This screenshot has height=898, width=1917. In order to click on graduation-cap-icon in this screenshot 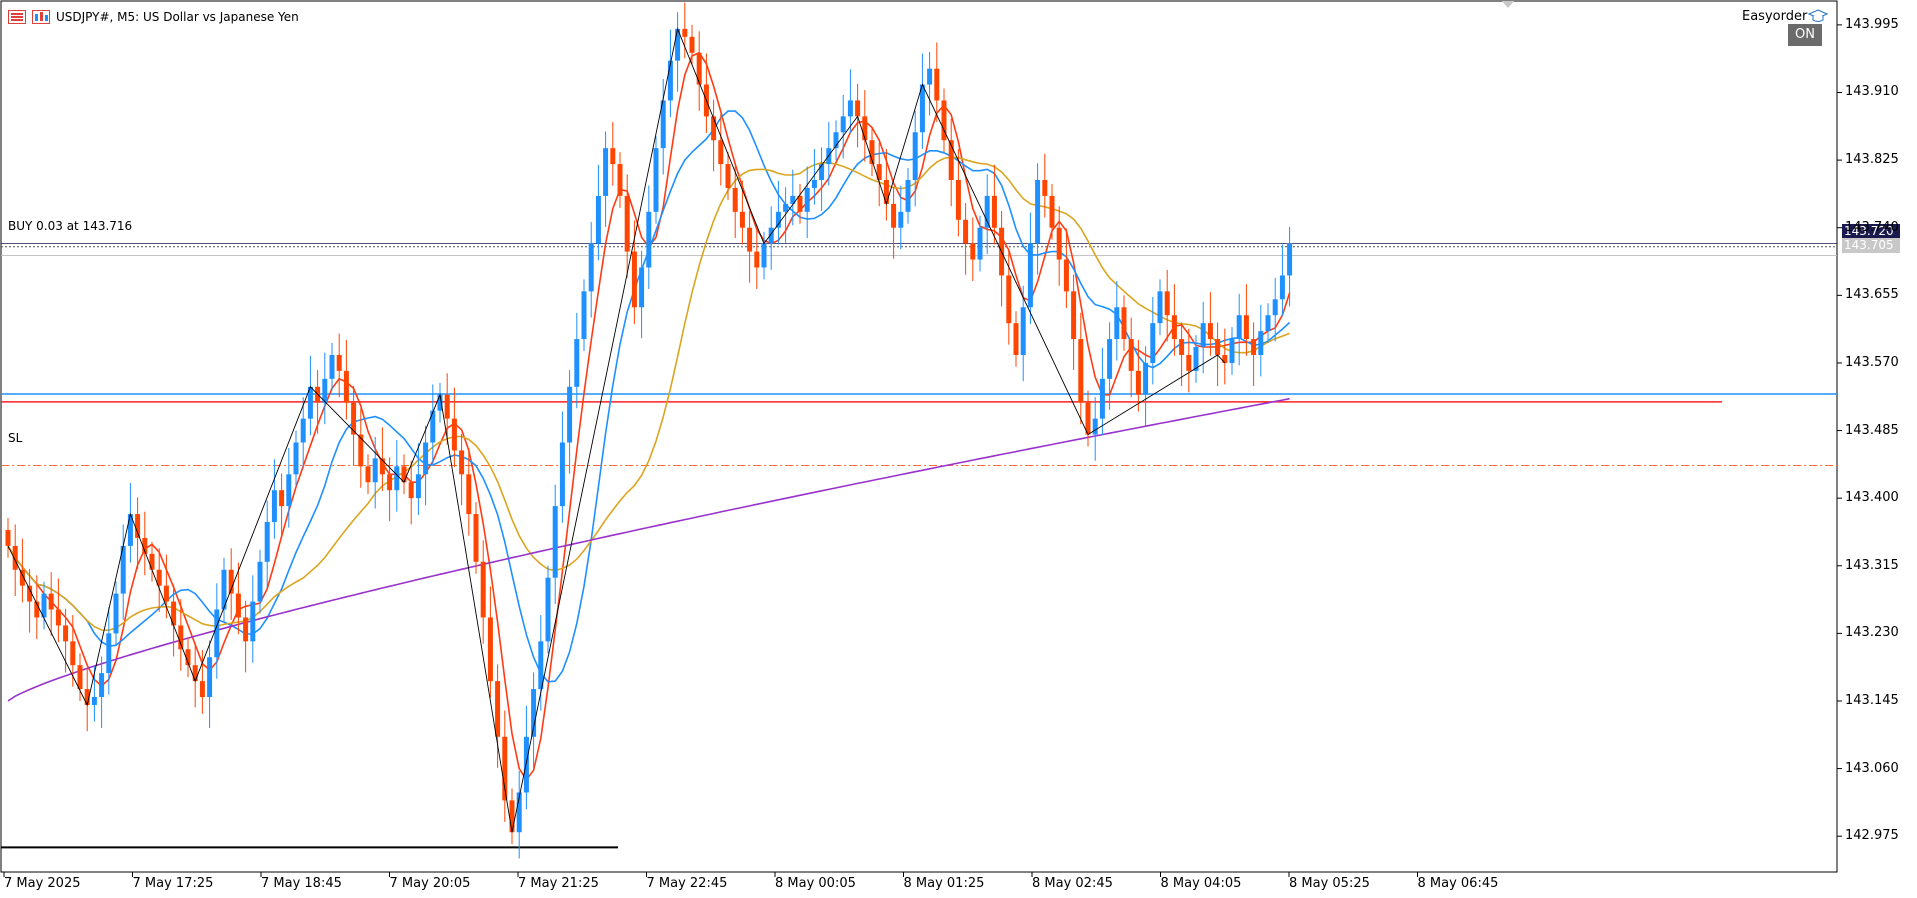, I will do `click(1818, 16)`.